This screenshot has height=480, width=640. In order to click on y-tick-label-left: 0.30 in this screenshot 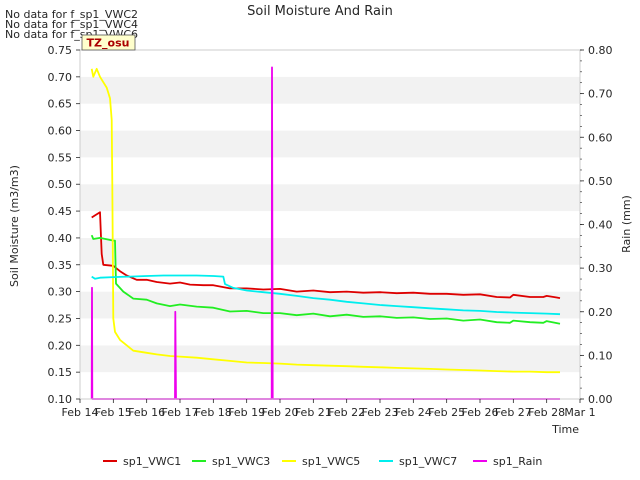, I will do `click(60, 292)`.